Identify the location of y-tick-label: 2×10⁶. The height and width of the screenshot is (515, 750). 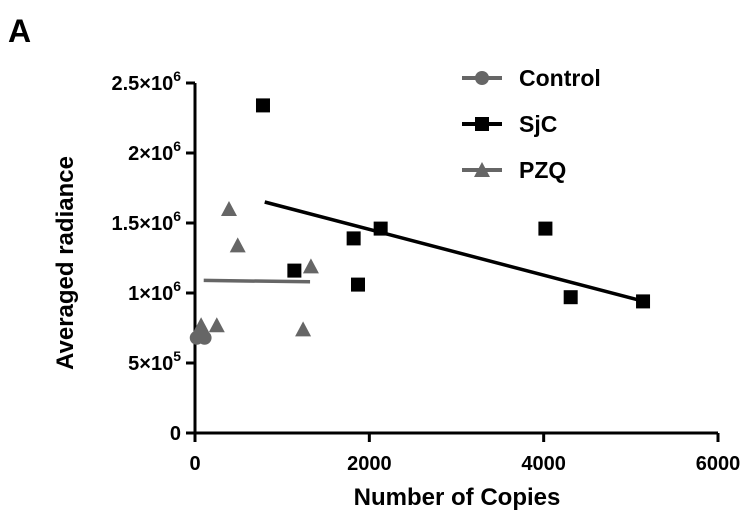
(154, 151).